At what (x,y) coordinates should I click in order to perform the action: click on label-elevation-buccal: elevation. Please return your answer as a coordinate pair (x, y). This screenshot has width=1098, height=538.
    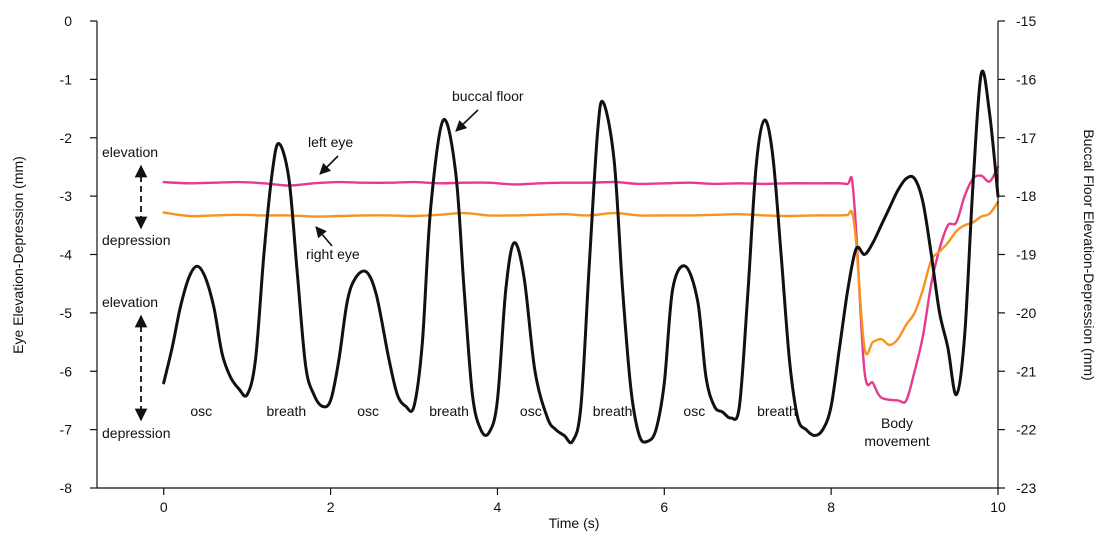
    Looking at the image, I should click on (130, 302).